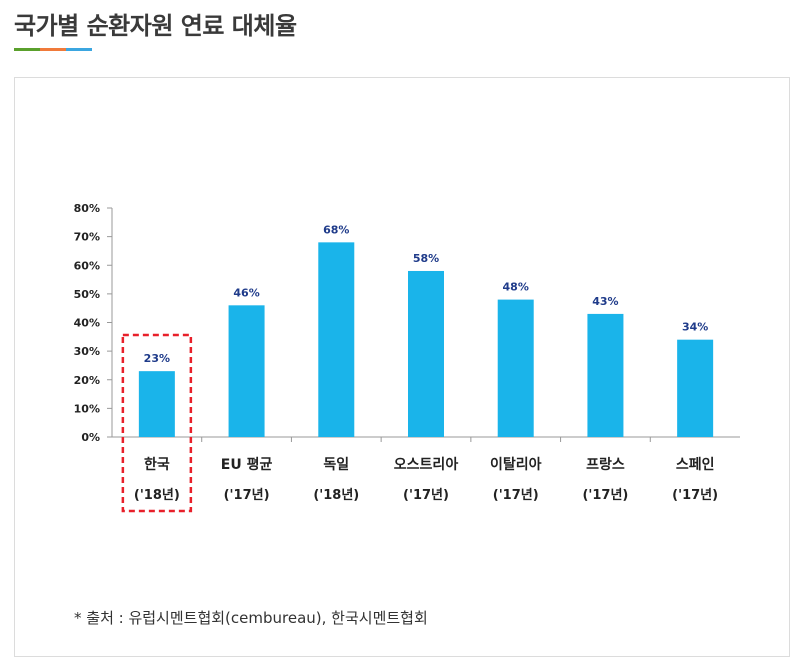 This screenshot has height=657, width=800. I want to click on underline-segment-green, so click(27, 49).